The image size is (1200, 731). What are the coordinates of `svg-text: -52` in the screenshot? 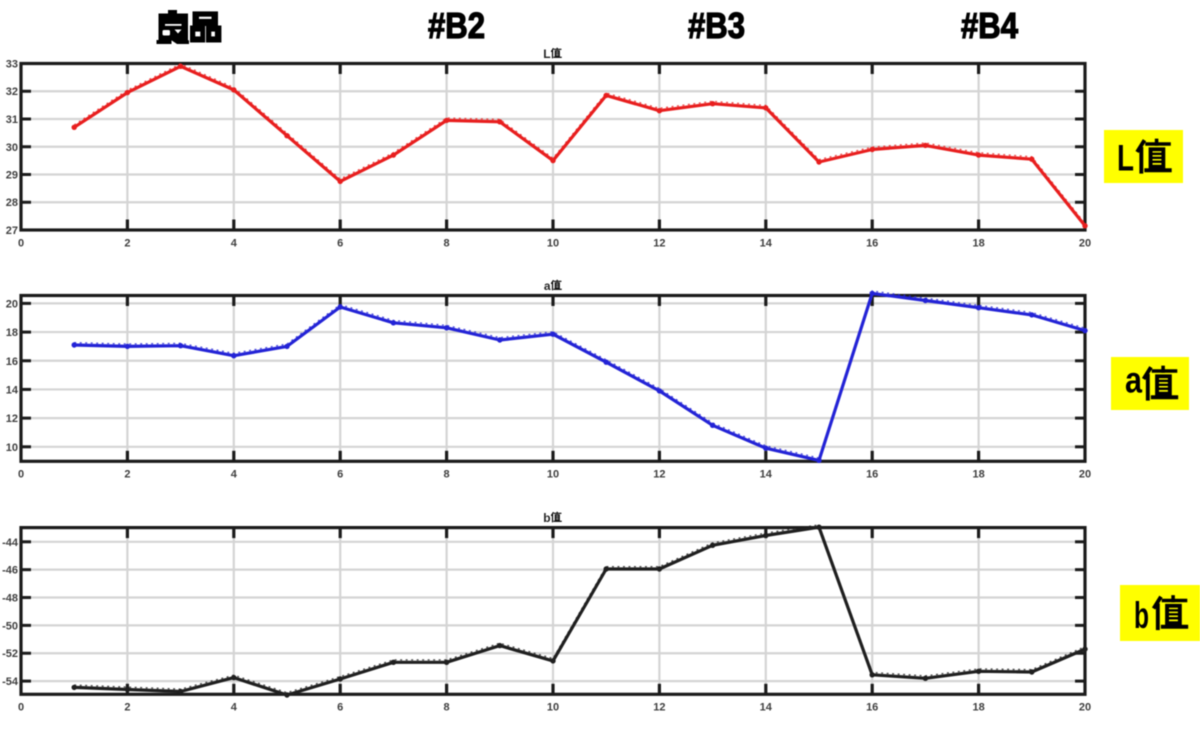 It's located at (10, 654).